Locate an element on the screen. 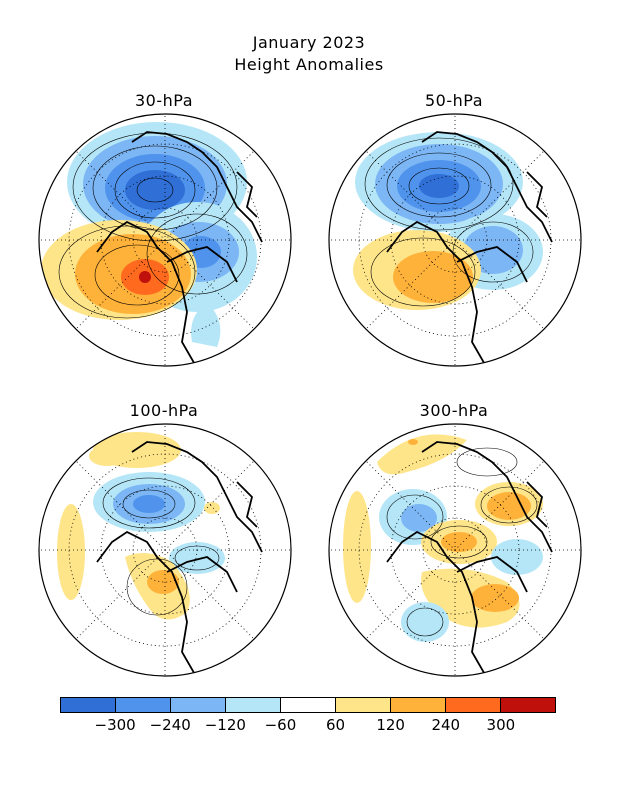 The width and height of the screenshot is (618, 800). colorbar-label: 300 is located at coordinates (501, 725).